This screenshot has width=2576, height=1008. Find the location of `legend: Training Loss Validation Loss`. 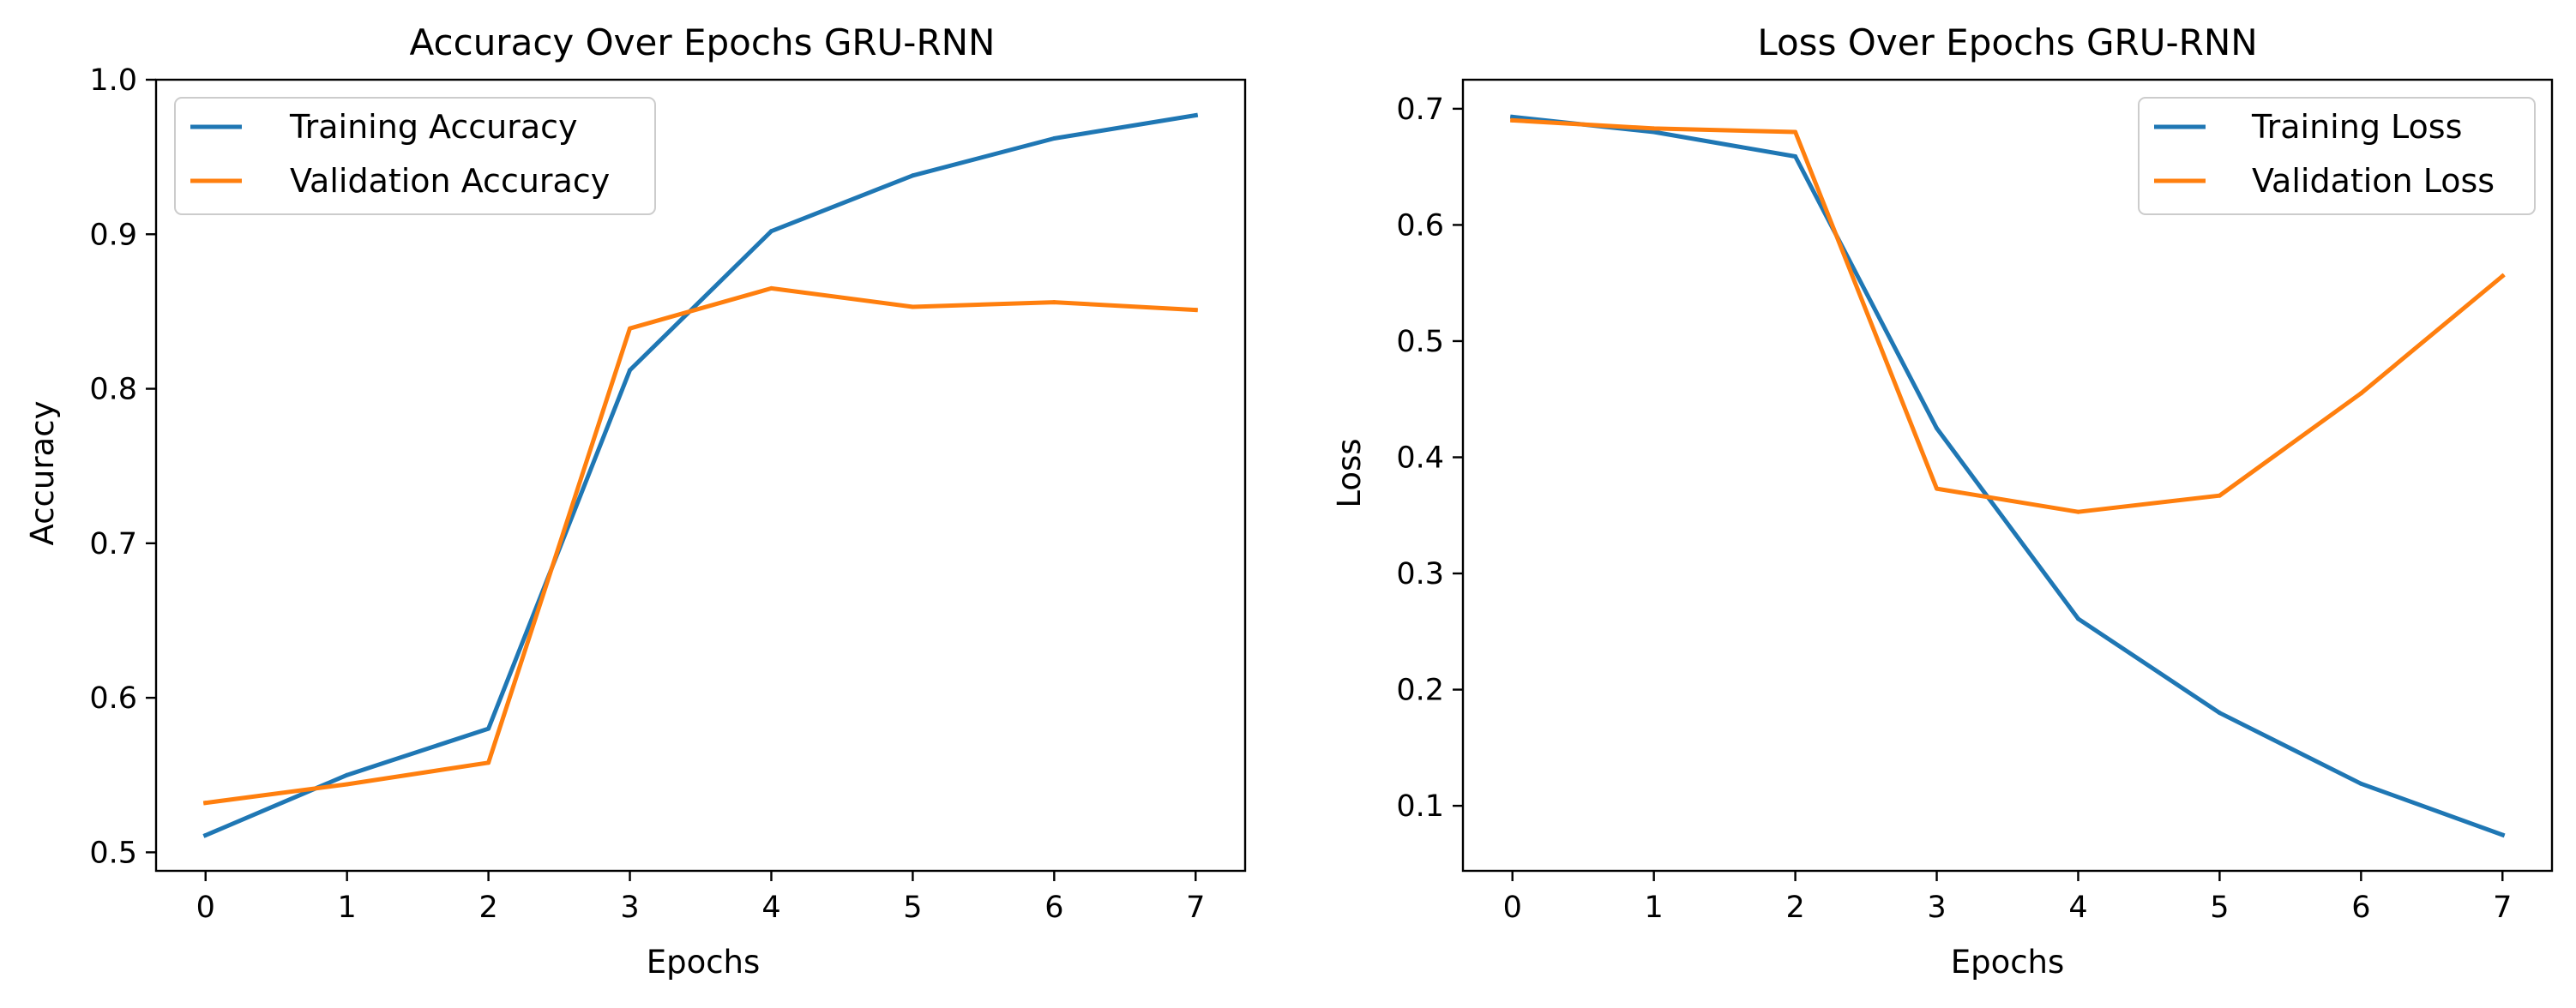

legend: Training Loss Validation Loss is located at coordinates (2337, 156).